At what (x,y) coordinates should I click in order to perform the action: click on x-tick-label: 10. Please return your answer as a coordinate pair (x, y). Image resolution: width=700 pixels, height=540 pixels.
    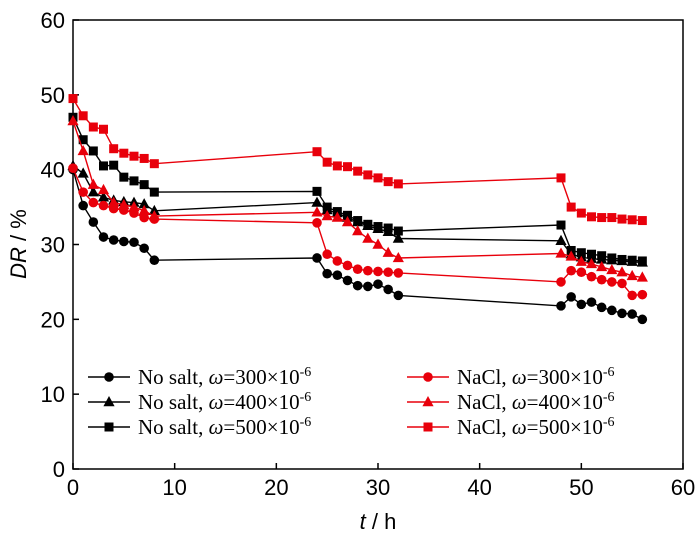
    Looking at the image, I should click on (174, 487).